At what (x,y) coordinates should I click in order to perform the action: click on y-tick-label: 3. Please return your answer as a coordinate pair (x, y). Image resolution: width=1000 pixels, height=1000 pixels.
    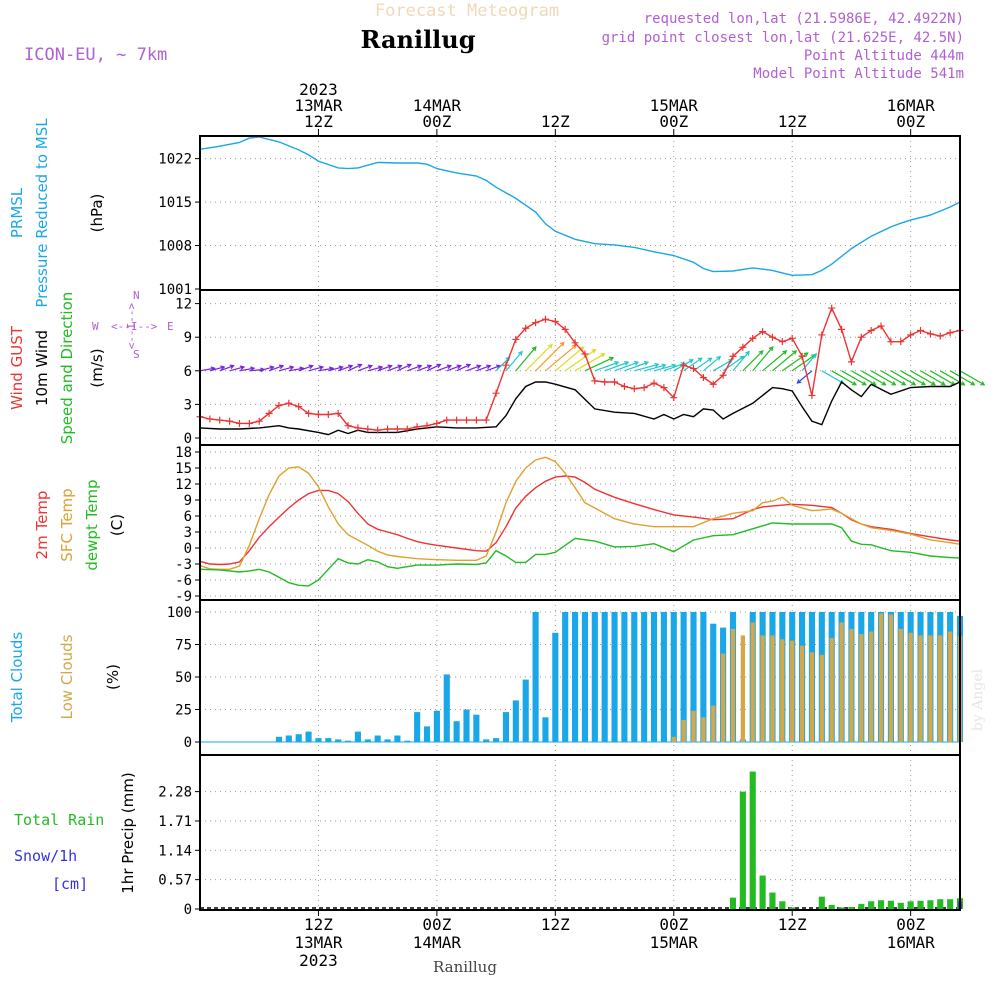
    Looking at the image, I should click on (188, 533).